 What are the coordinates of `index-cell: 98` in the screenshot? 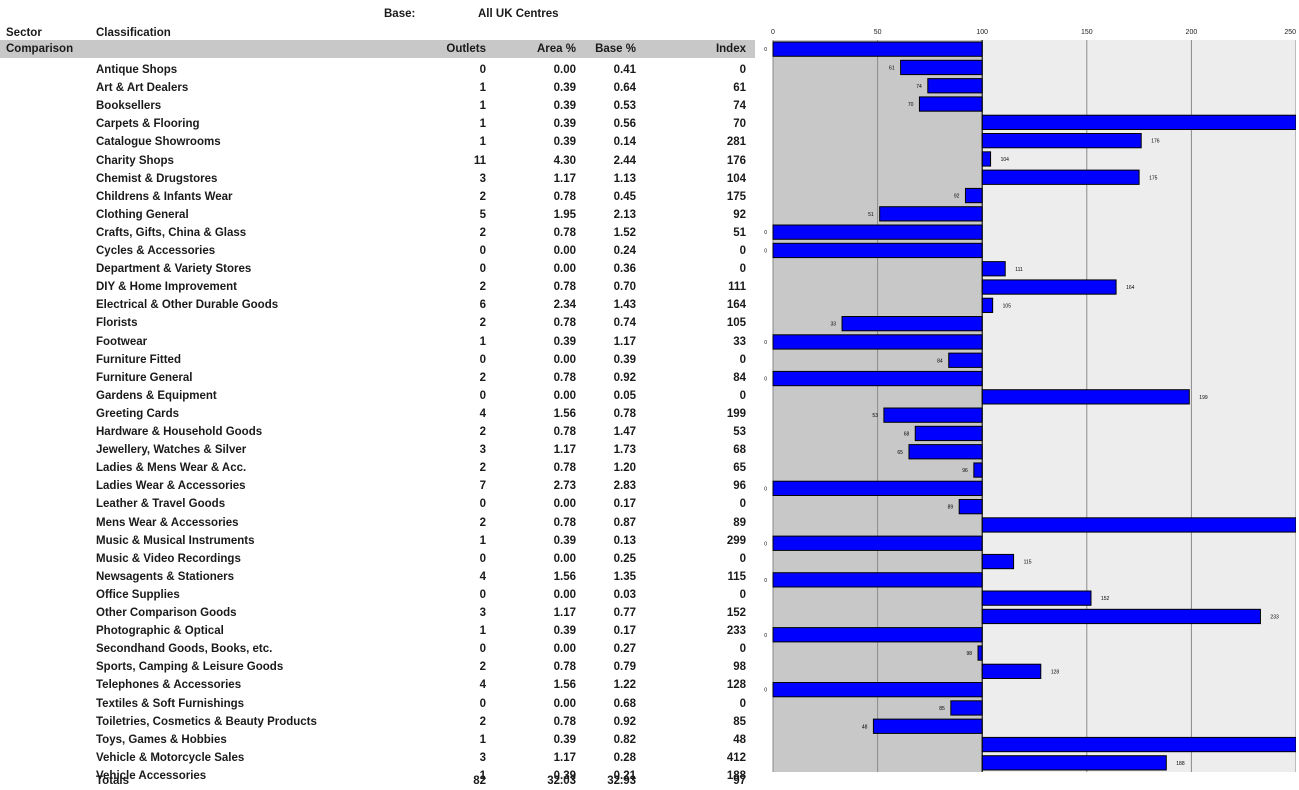 It's located at (739, 667).